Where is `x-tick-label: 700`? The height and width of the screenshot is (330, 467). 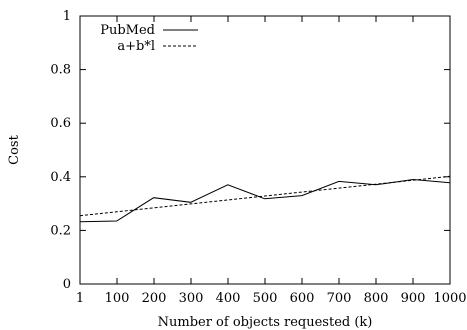 x-tick-label: 700 is located at coordinates (339, 298).